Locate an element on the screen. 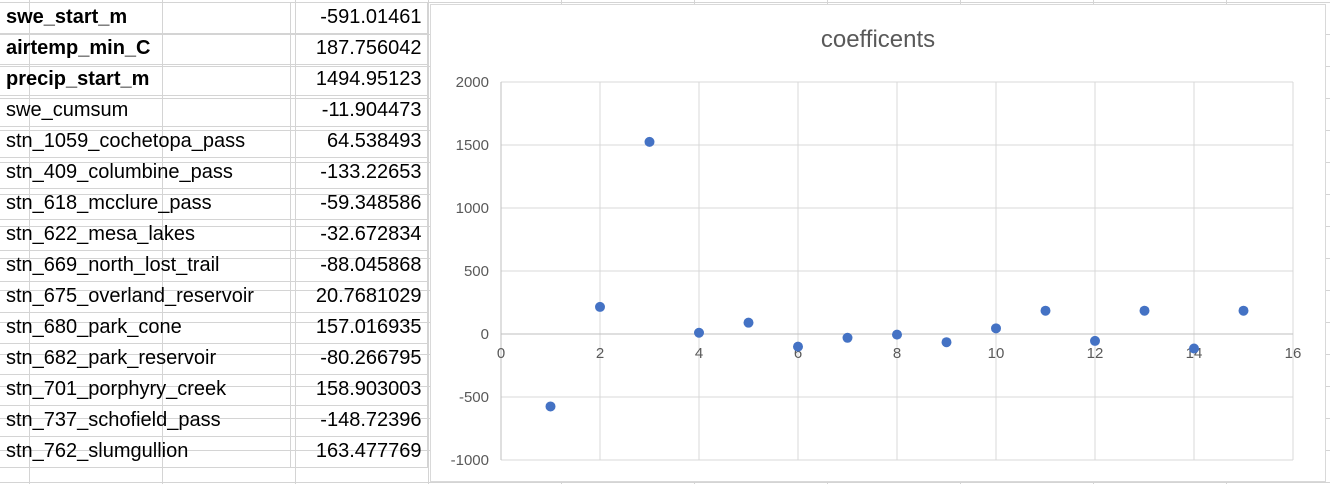  coefficient-value-cell: 1494.95123 is located at coordinates (359, 80).